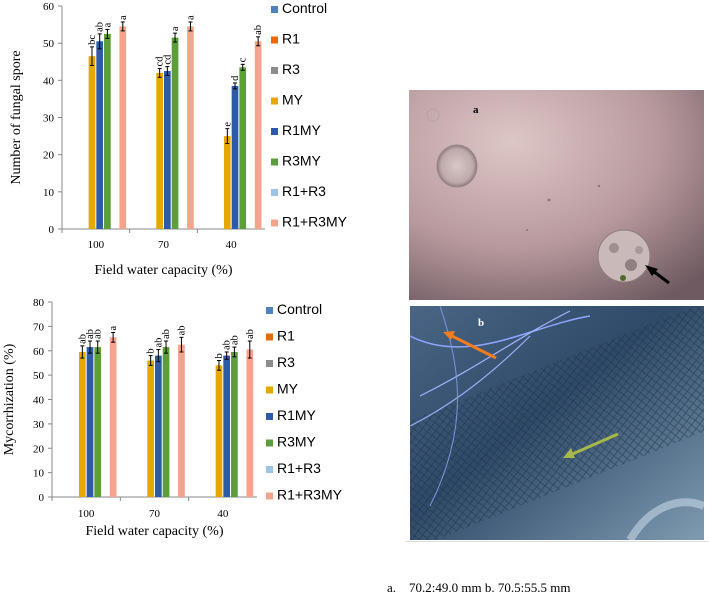 Image resolution: width=709 pixels, height=599 pixels. What do you see at coordinates (235, 78) in the screenshot?
I see `significance-letter: d` at bounding box center [235, 78].